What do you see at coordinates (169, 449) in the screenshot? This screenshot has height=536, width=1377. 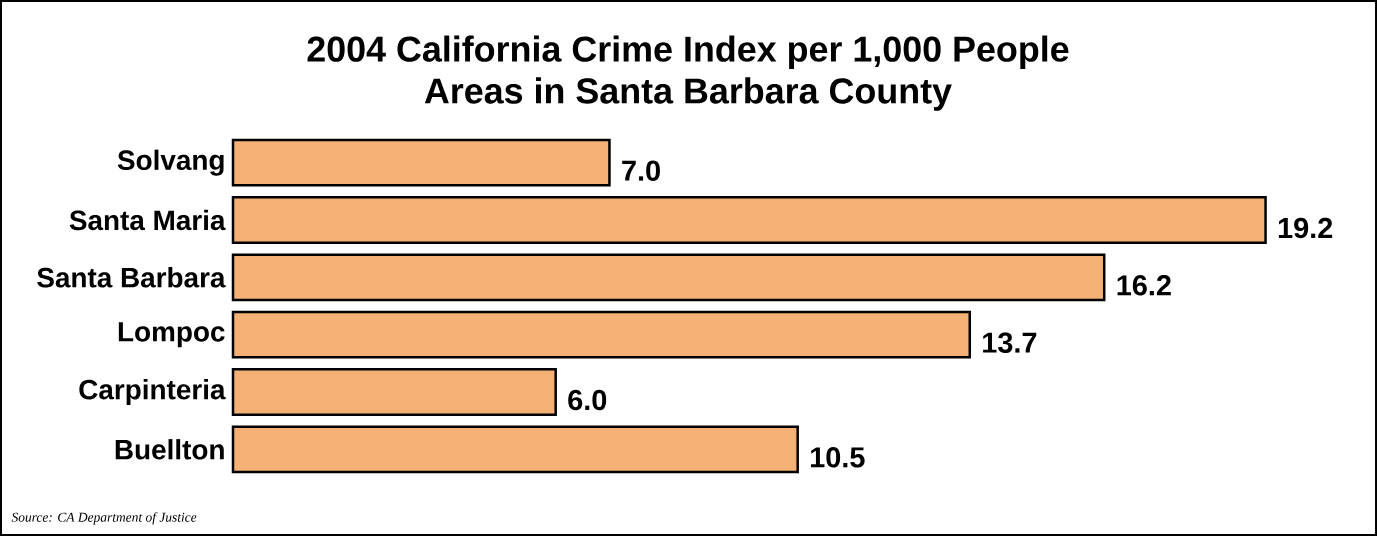 I see `y-tick-label: Buellton` at bounding box center [169, 449].